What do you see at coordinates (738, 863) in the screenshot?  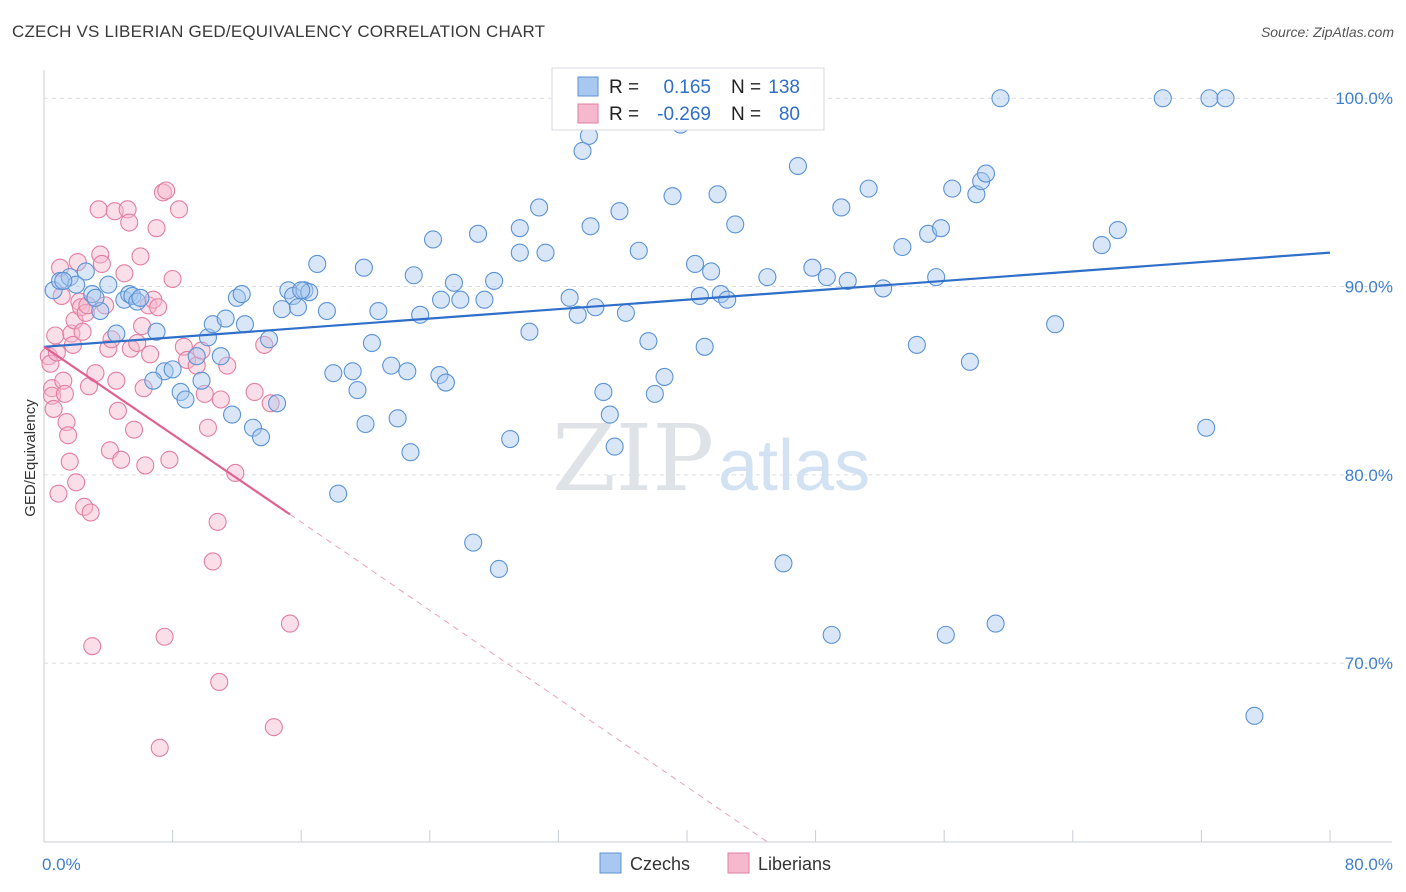 I see `bottom-legend-liberian-swatch` at bounding box center [738, 863].